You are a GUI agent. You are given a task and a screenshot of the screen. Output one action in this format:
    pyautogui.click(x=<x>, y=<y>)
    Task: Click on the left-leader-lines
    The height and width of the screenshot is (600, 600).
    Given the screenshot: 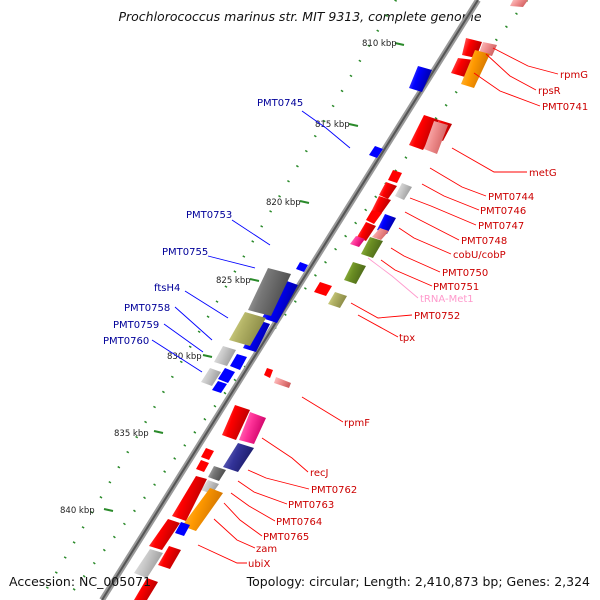 What is the action you would take?
    pyautogui.click(x=251, y=241)
    